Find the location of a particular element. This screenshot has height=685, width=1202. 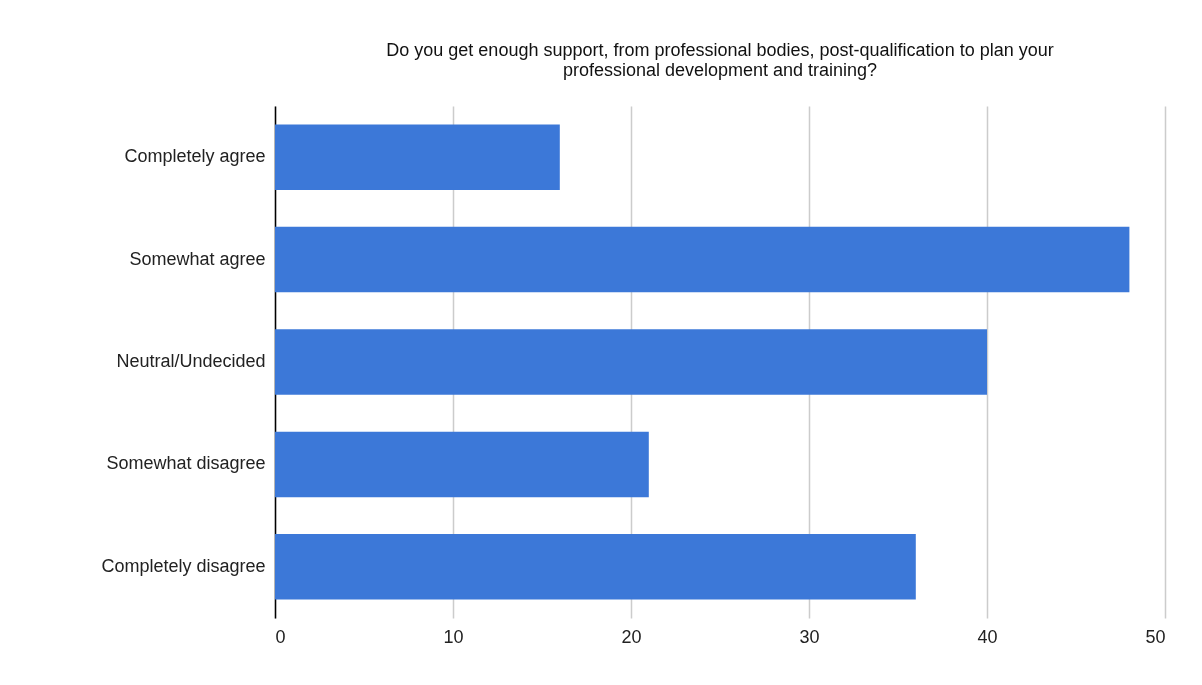

x-tick-label: 40 is located at coordinates (987, 636).